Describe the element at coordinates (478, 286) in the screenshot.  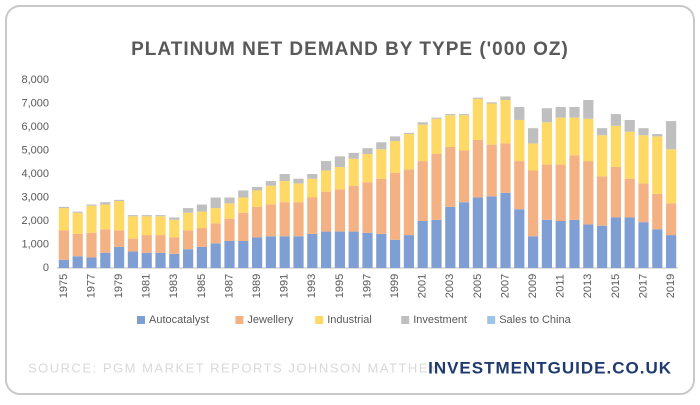
I see `x-tick-label: 2005` at that location.